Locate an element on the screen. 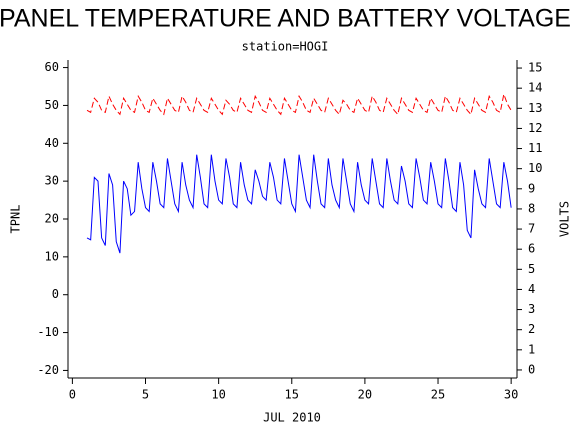 This screenshot has height=430, width=570. y-tick-label: 30 is located at coordinates (52, 181).